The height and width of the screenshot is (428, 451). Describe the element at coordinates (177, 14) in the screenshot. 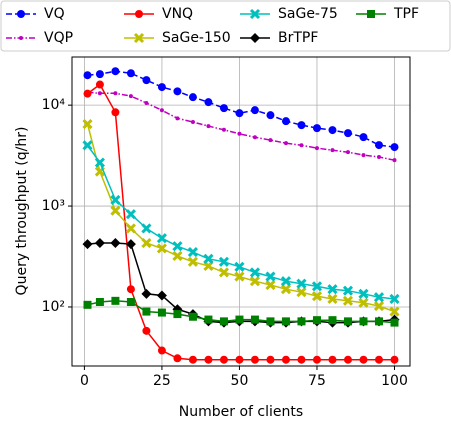

I see `legend-label: VNQ` at that location.